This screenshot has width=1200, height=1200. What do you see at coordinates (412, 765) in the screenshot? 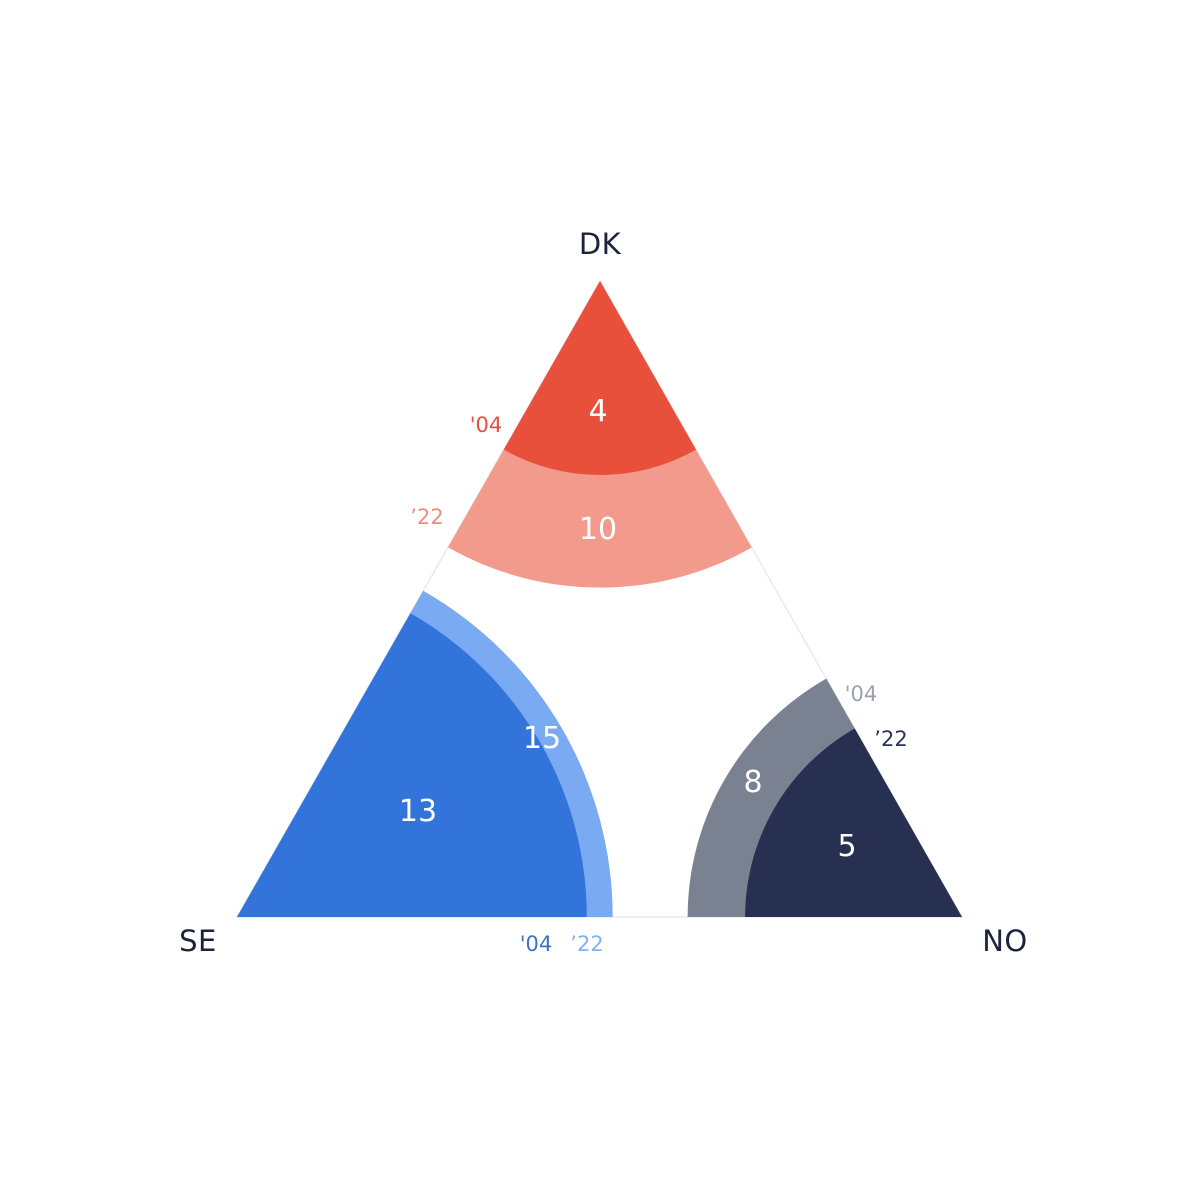
I see `se-2004-sector` at bounding box center [412, 765].